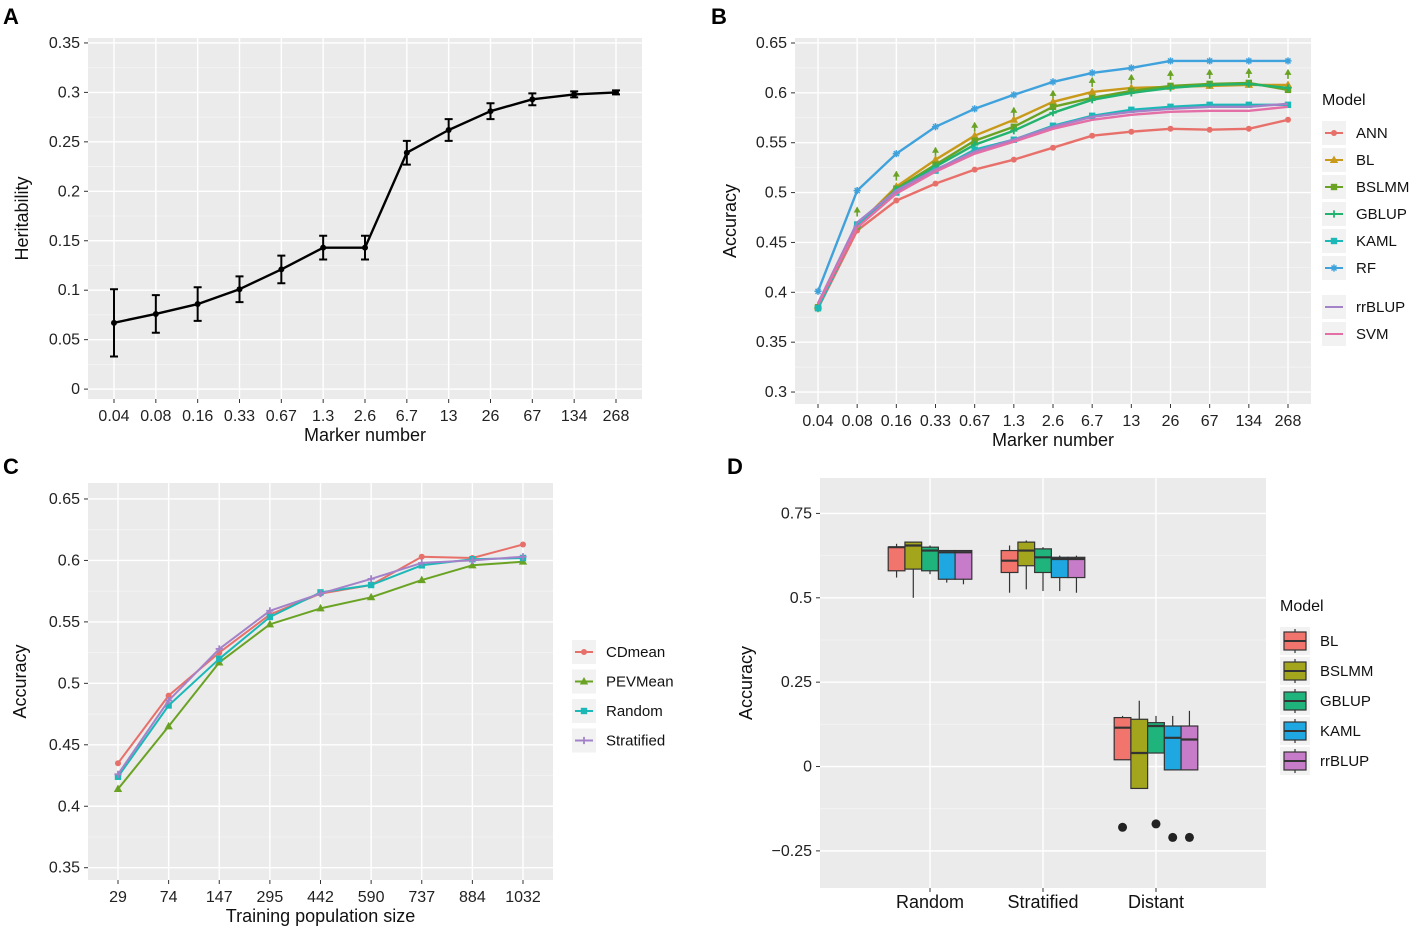 Image resolution: width=1425 pixels, height=943 pixels. I want to click on chart-a-x-axis-title: Marker number, so click(365, 435).